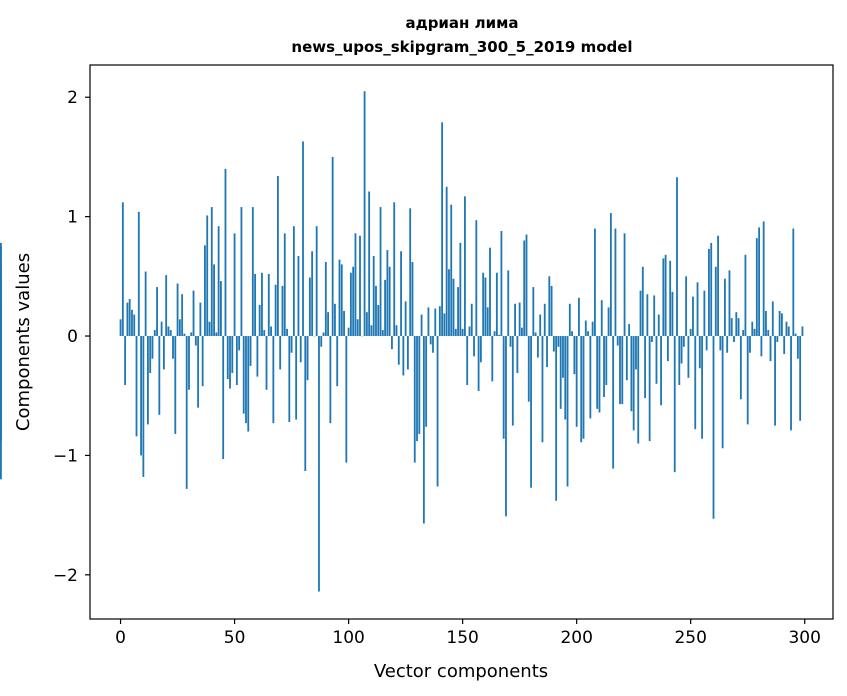  I want to click on x-tick-label: 300, so click(804, 638).